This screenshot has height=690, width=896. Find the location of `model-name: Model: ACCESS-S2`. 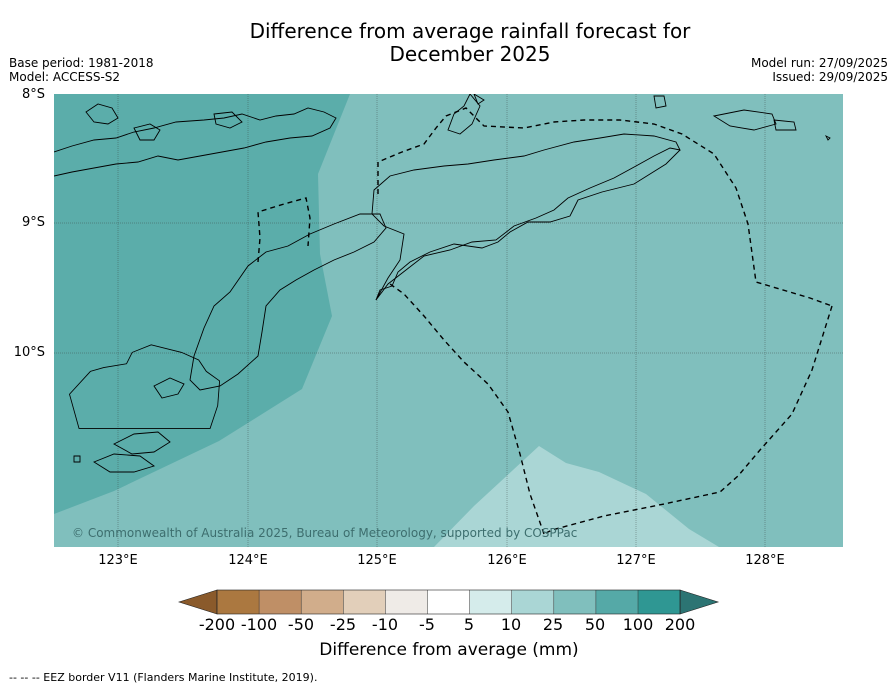

model-name: Model: ACCESS-S2 is located at coordinates (65, 77).